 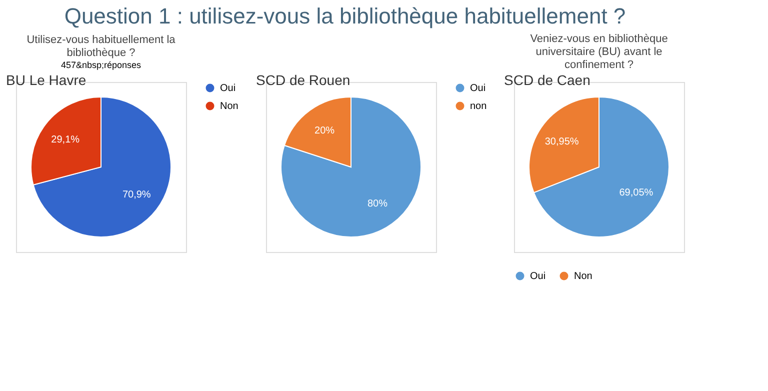 I want to click on data-label: 20%, so click(x=324, y=131).